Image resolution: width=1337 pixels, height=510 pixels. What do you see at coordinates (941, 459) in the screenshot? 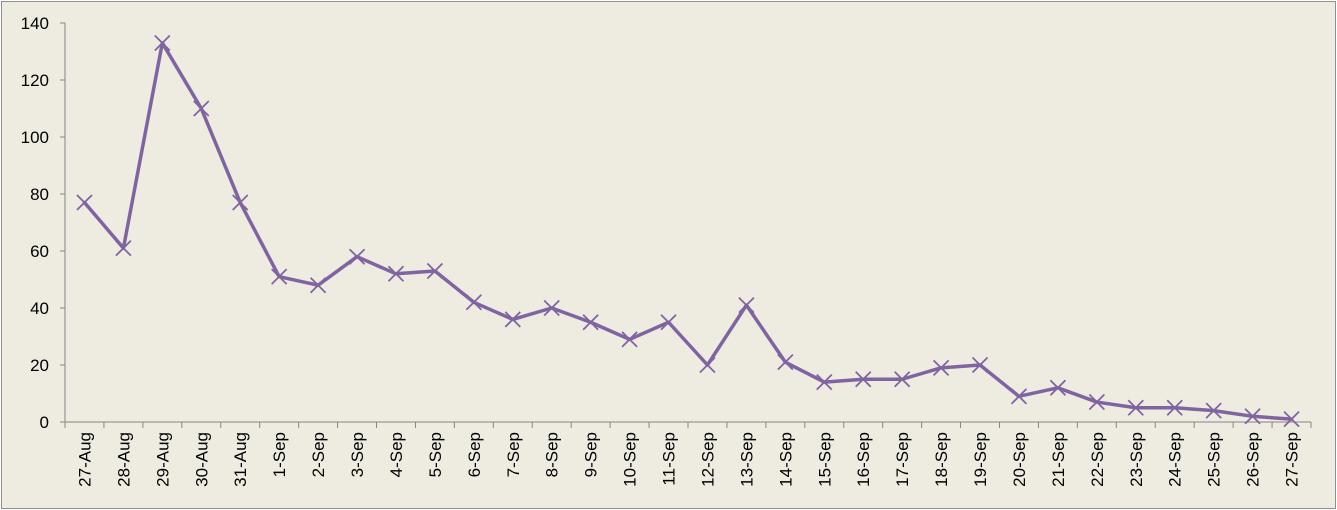
I see `x-tick-label: 18-Sep` at bounding box center [941, 459].